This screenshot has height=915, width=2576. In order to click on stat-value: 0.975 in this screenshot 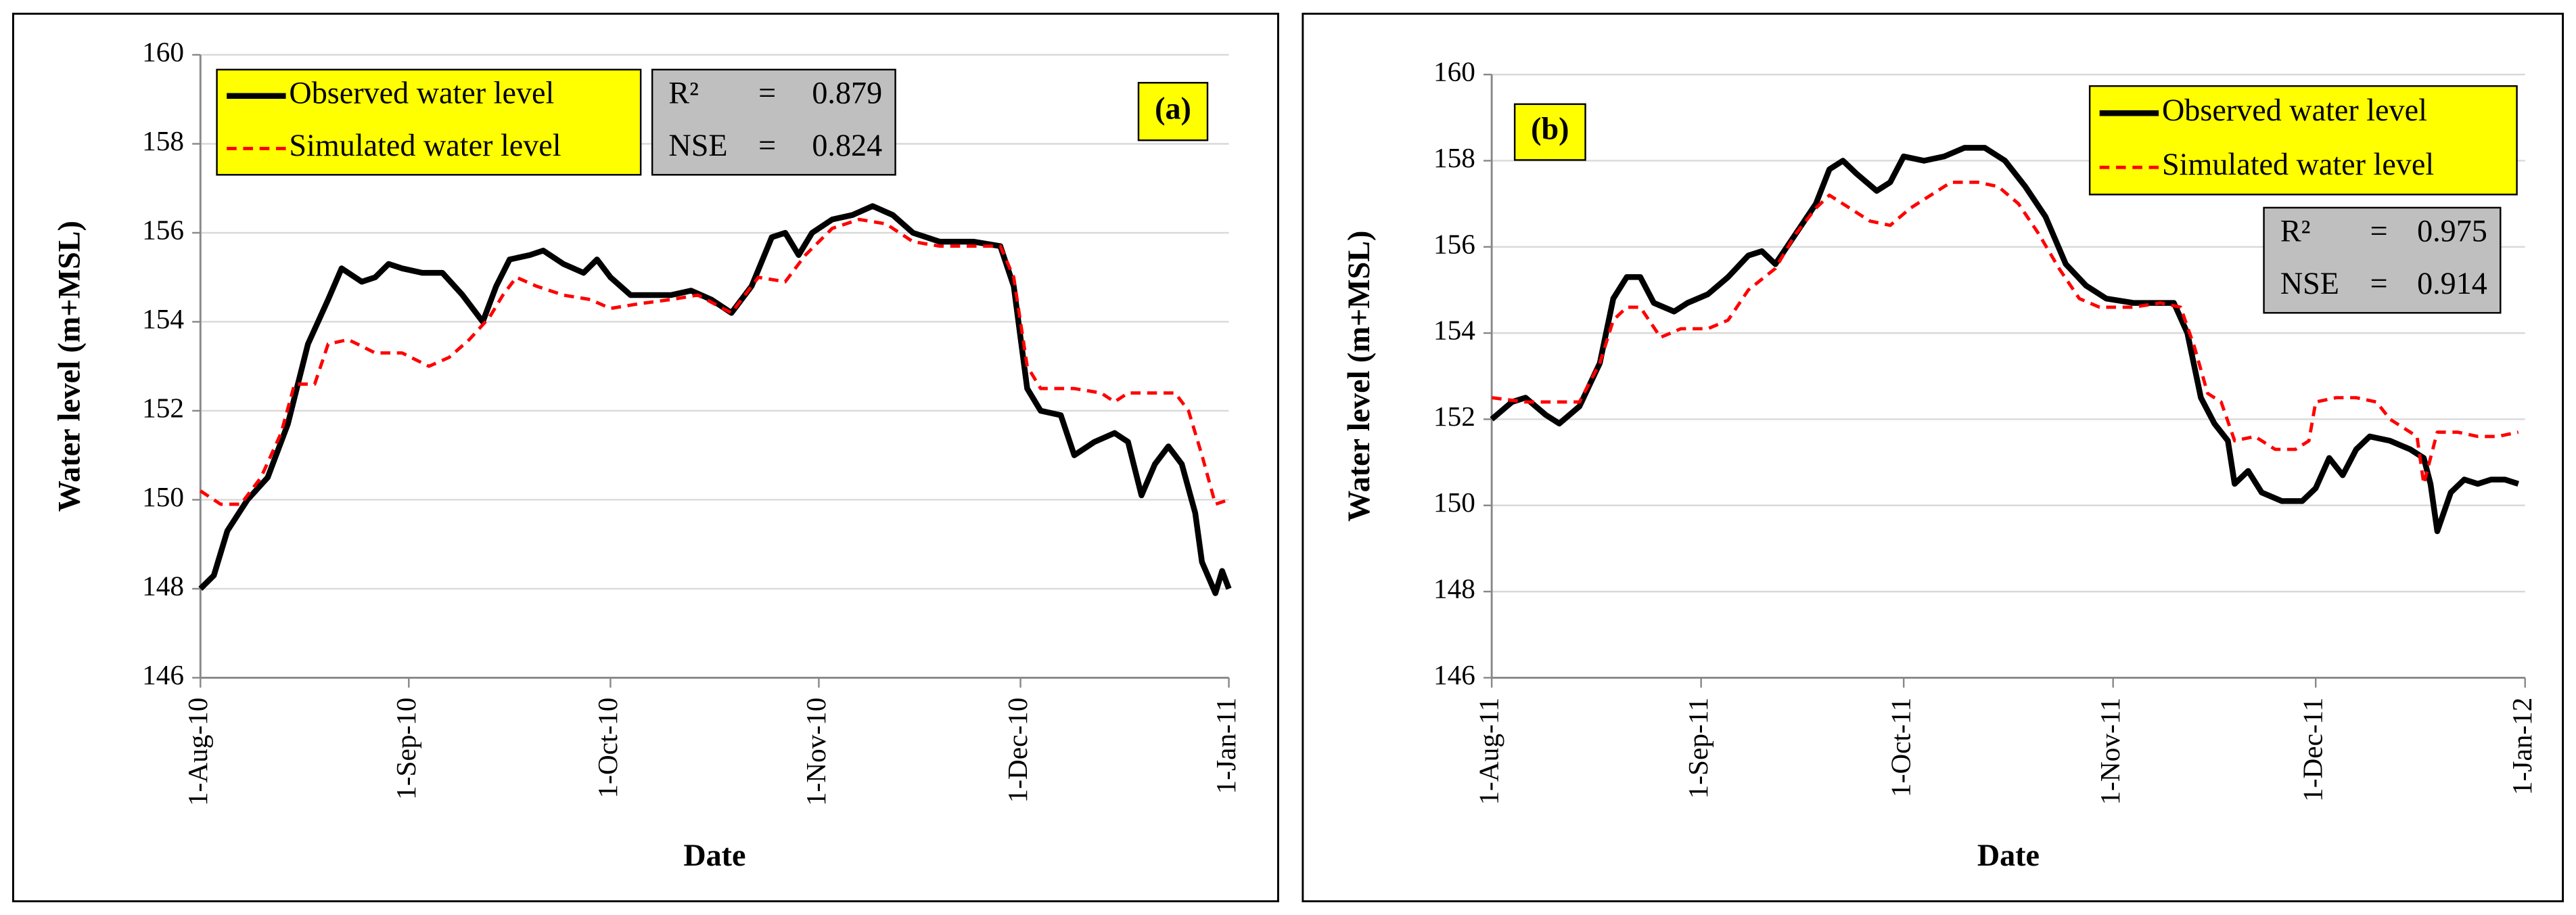, I will do `click(2452, 230)`.